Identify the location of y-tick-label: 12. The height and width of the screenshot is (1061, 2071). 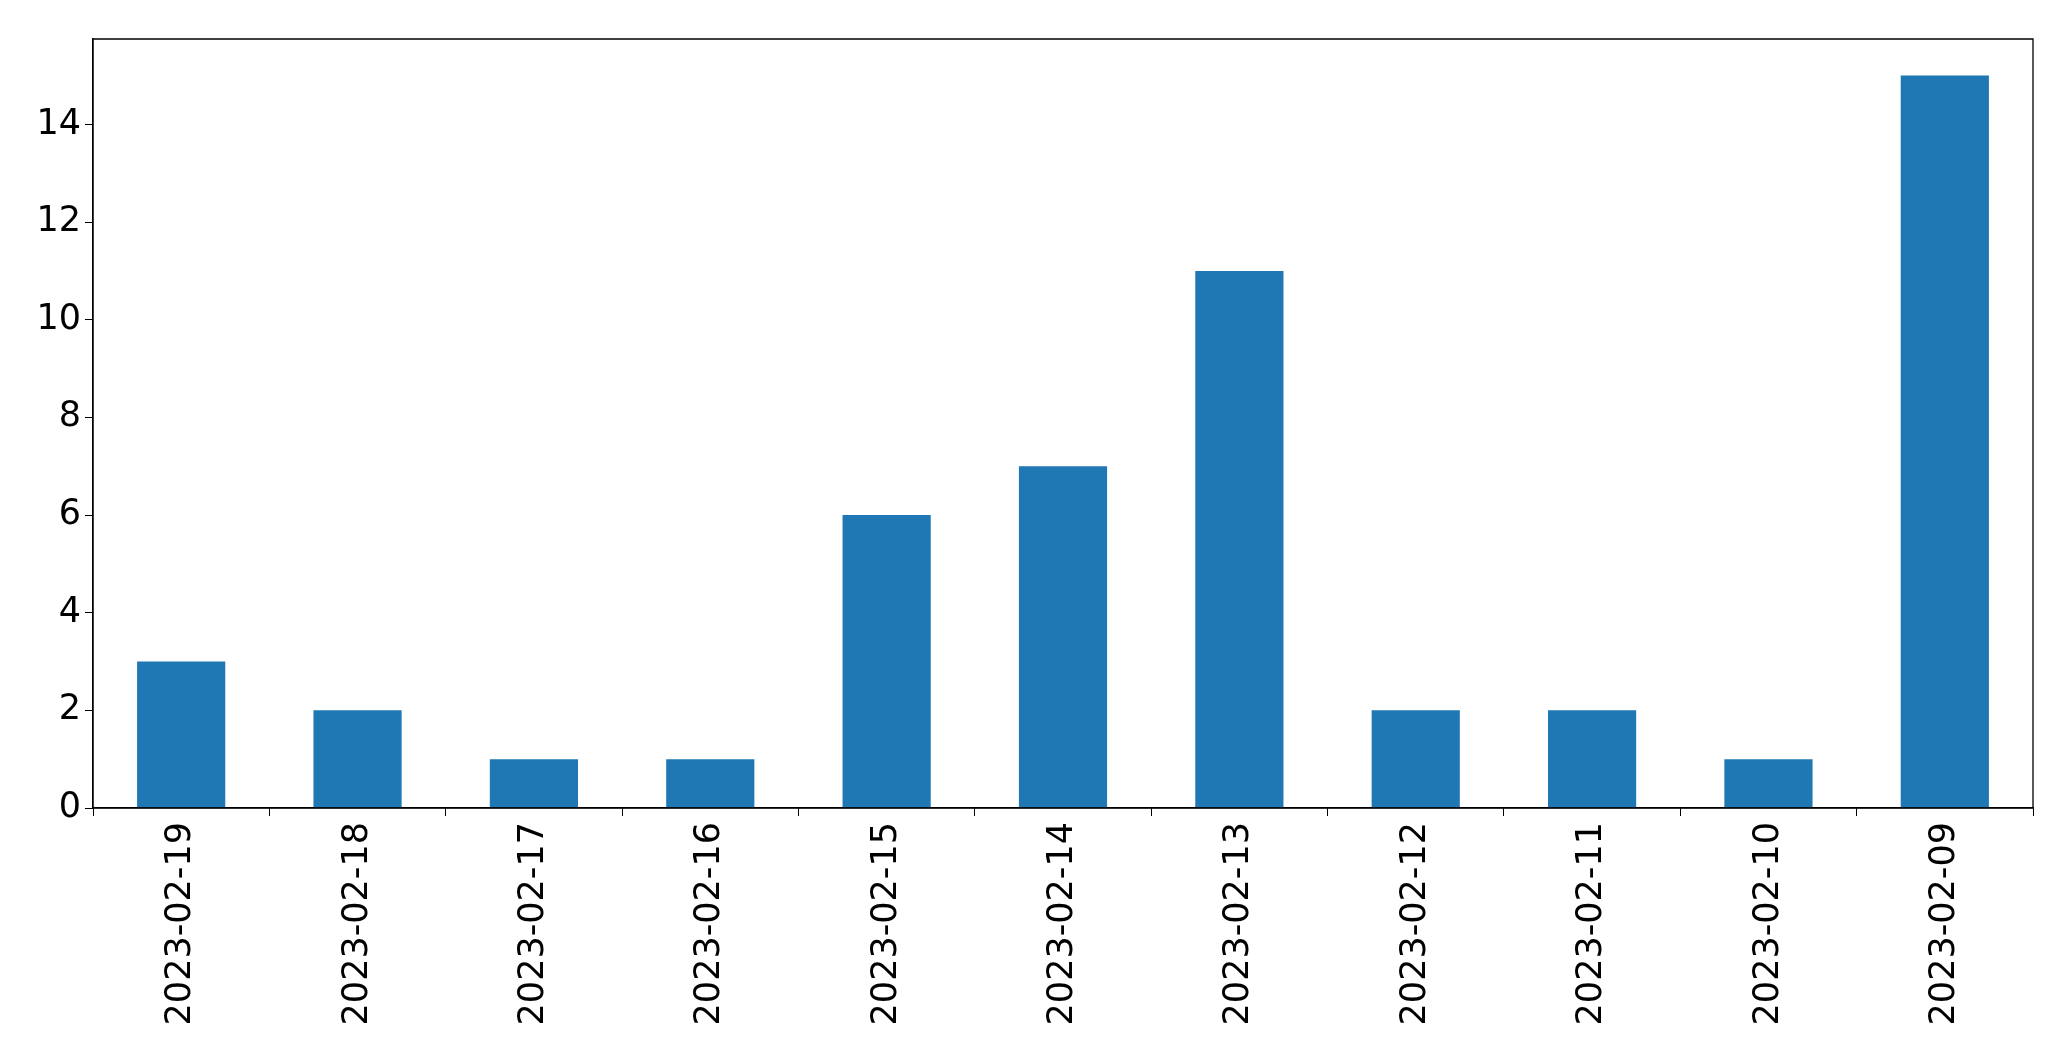
(58, 219).